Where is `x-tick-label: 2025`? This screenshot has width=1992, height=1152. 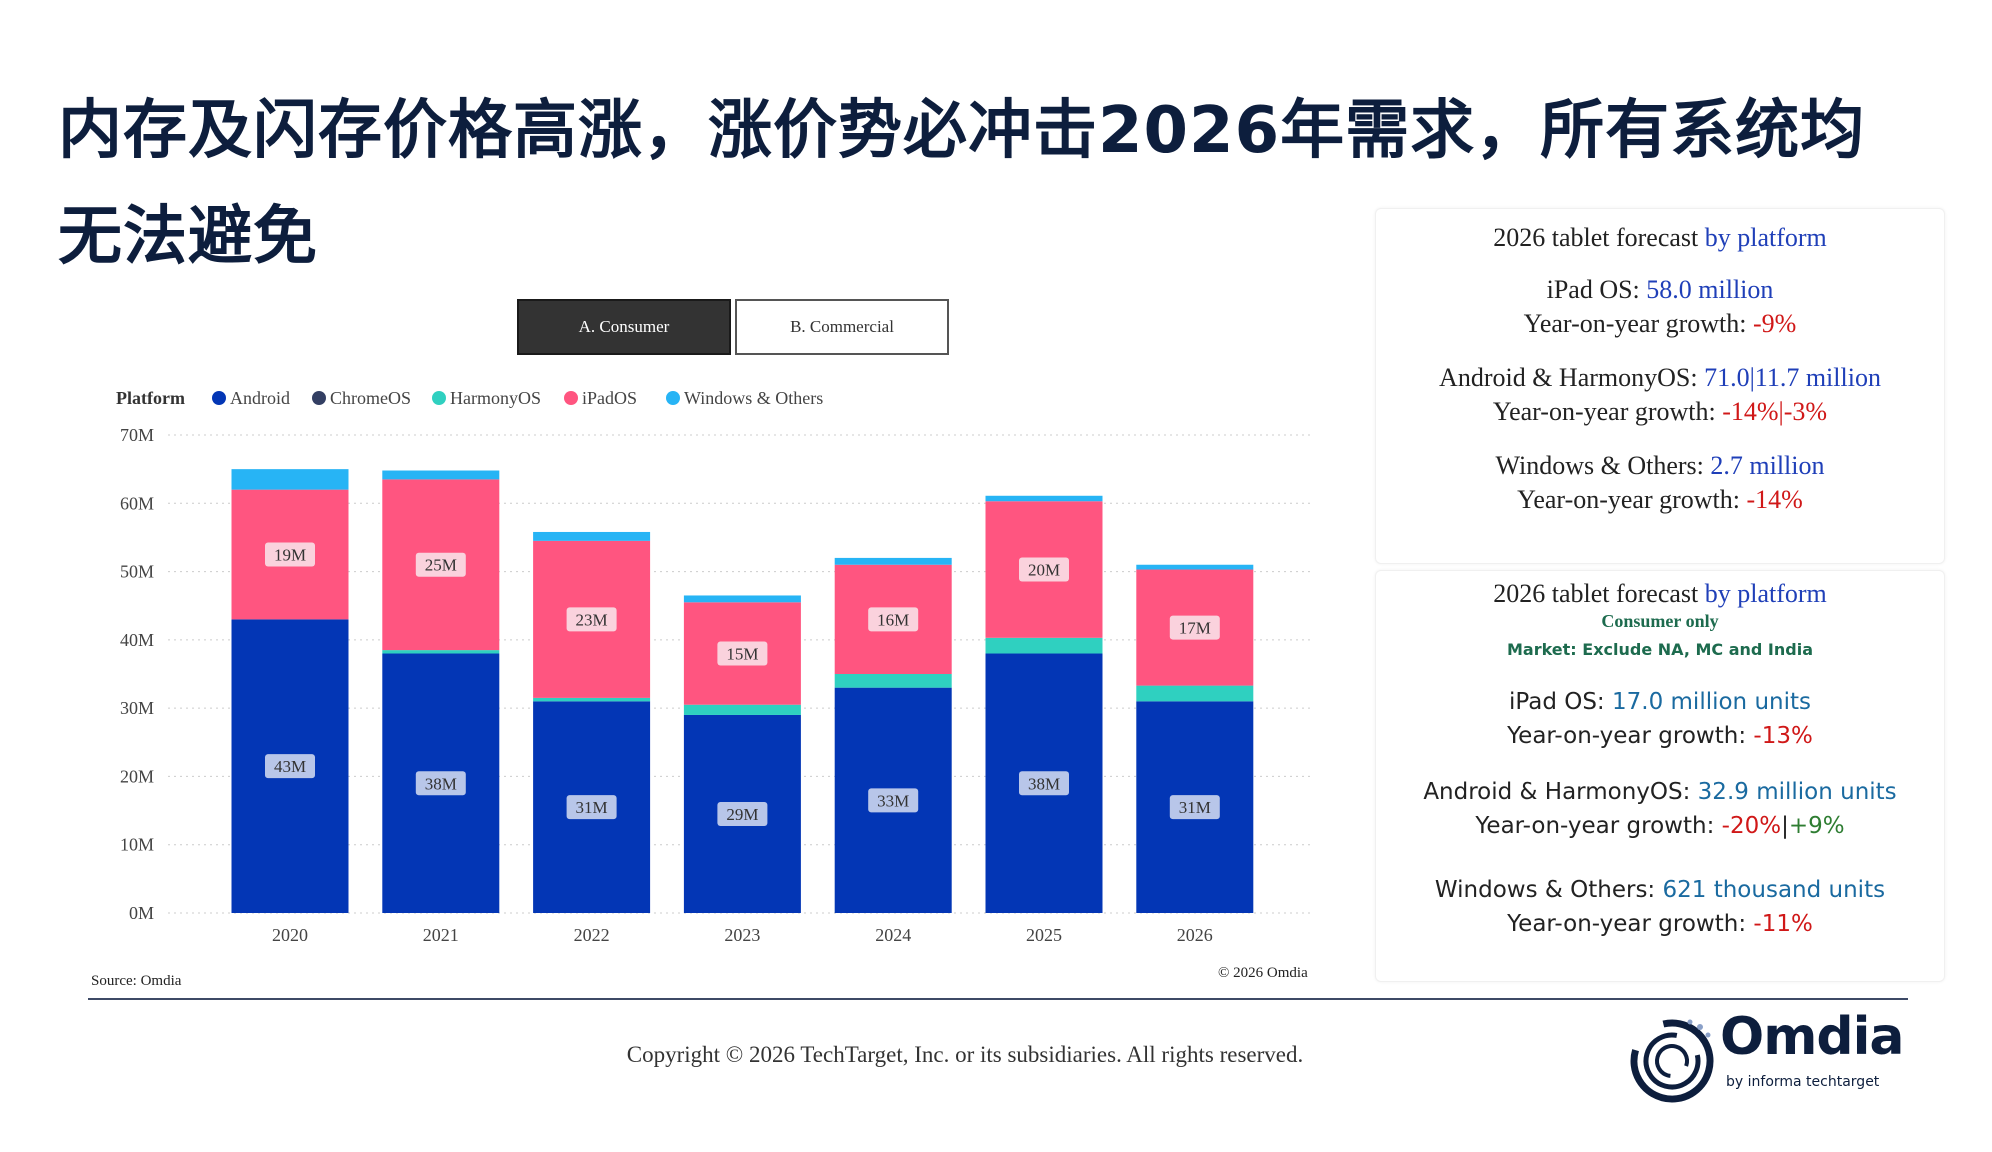
x-tick-label: 2025 is located at coordinates (1044, 935).